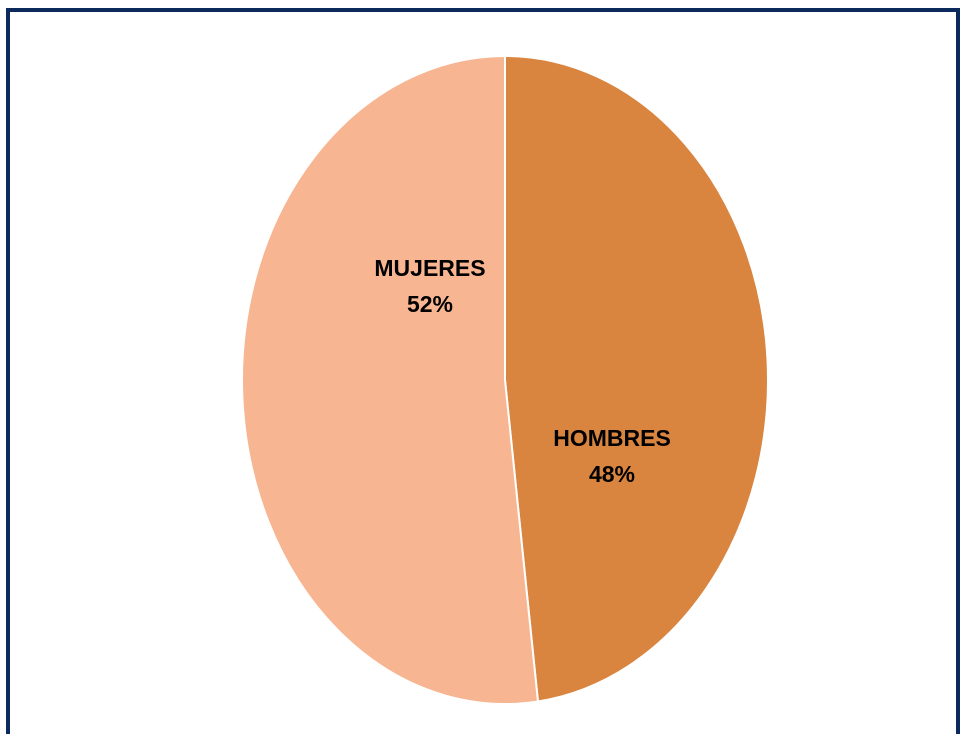 The height and width of the screenshot is (739, 965). Describe the element at coordinates (612, 438) in the screenshot. I see `slice-category-label: HOMBRES` at that location.